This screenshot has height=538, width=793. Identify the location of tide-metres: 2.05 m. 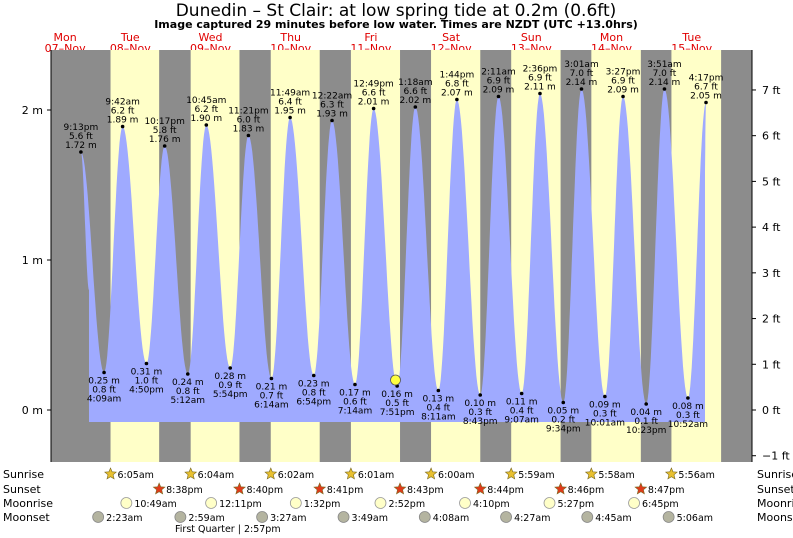
(706, 97).